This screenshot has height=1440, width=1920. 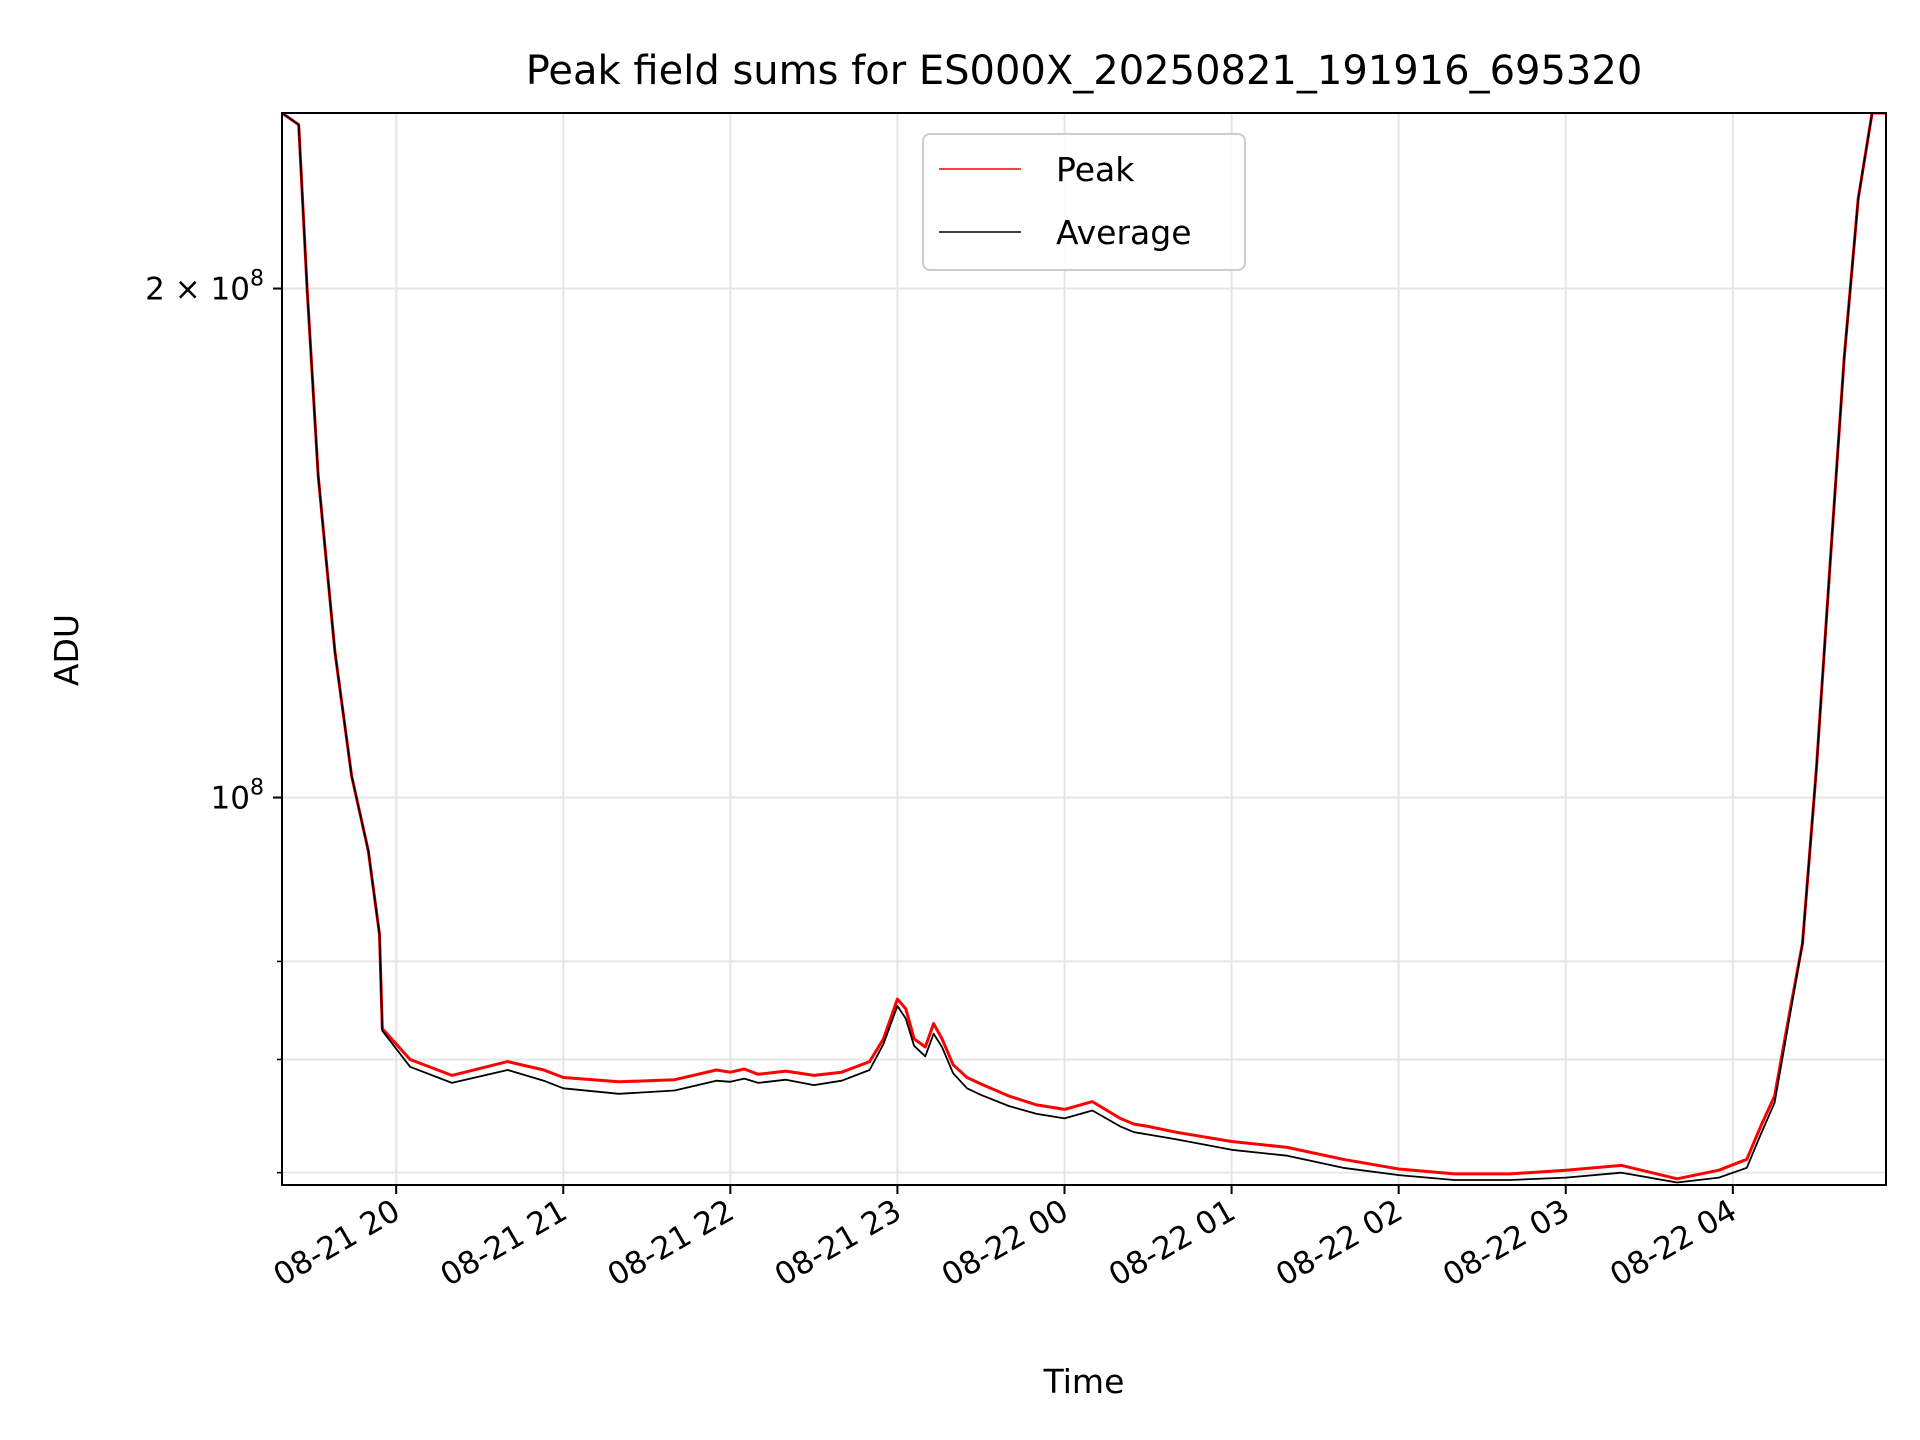 I want to click on legend-box, so click(x=1084, y=202).